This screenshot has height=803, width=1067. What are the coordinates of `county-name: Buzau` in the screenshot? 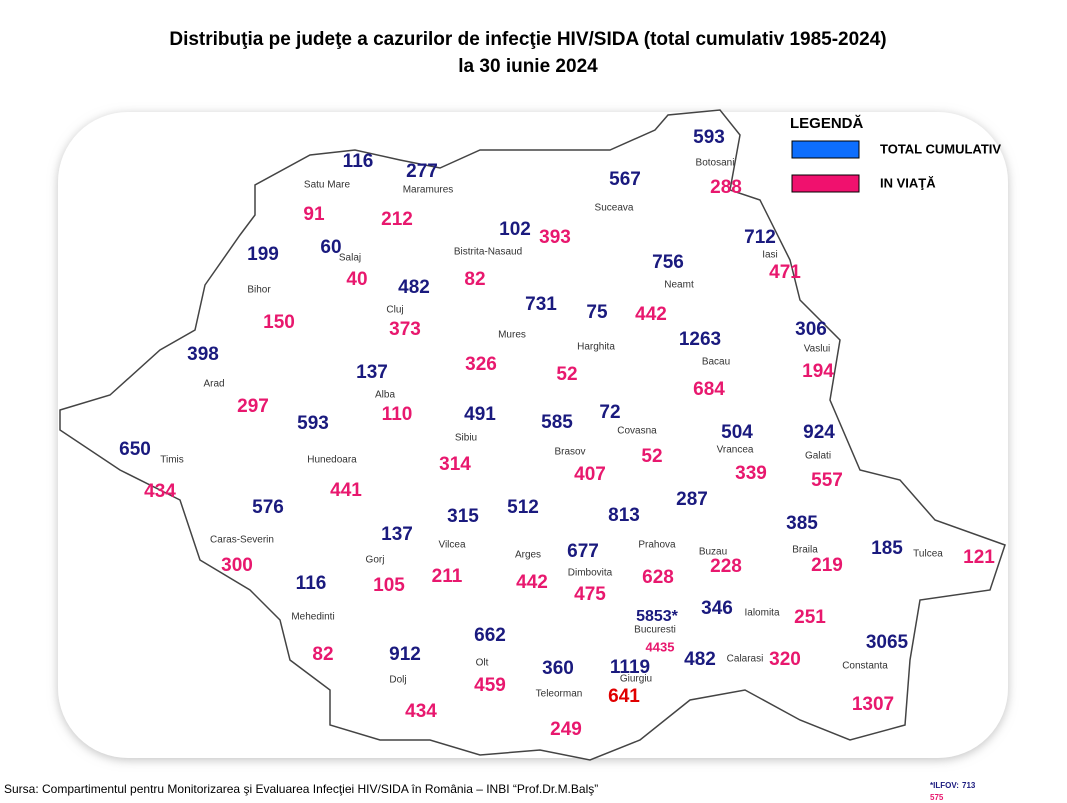 It's located at (713, 552).